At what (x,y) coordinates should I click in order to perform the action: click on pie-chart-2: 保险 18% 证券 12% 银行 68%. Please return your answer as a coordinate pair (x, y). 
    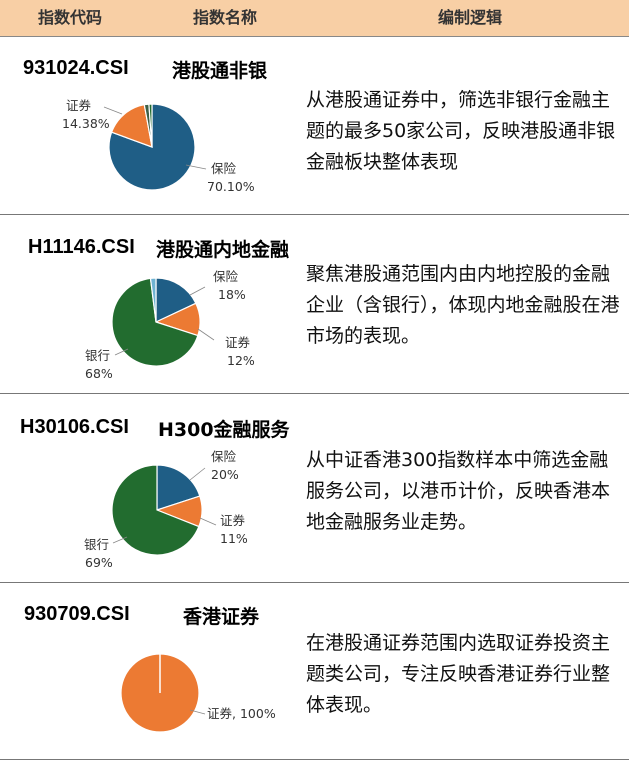
    Looking at the image, I should click on (170, 325).